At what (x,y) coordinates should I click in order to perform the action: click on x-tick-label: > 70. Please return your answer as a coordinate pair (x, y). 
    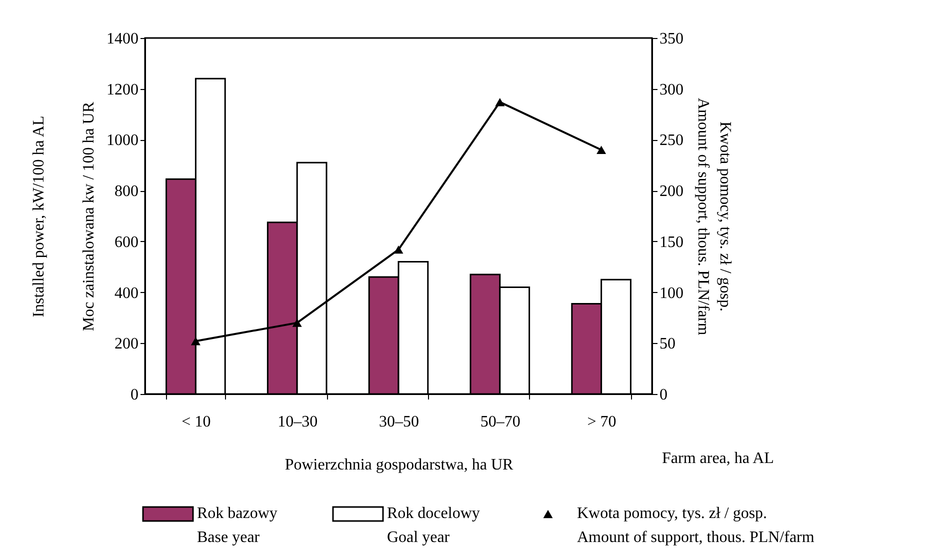
    Looking at the image, I should click on (601, 422).